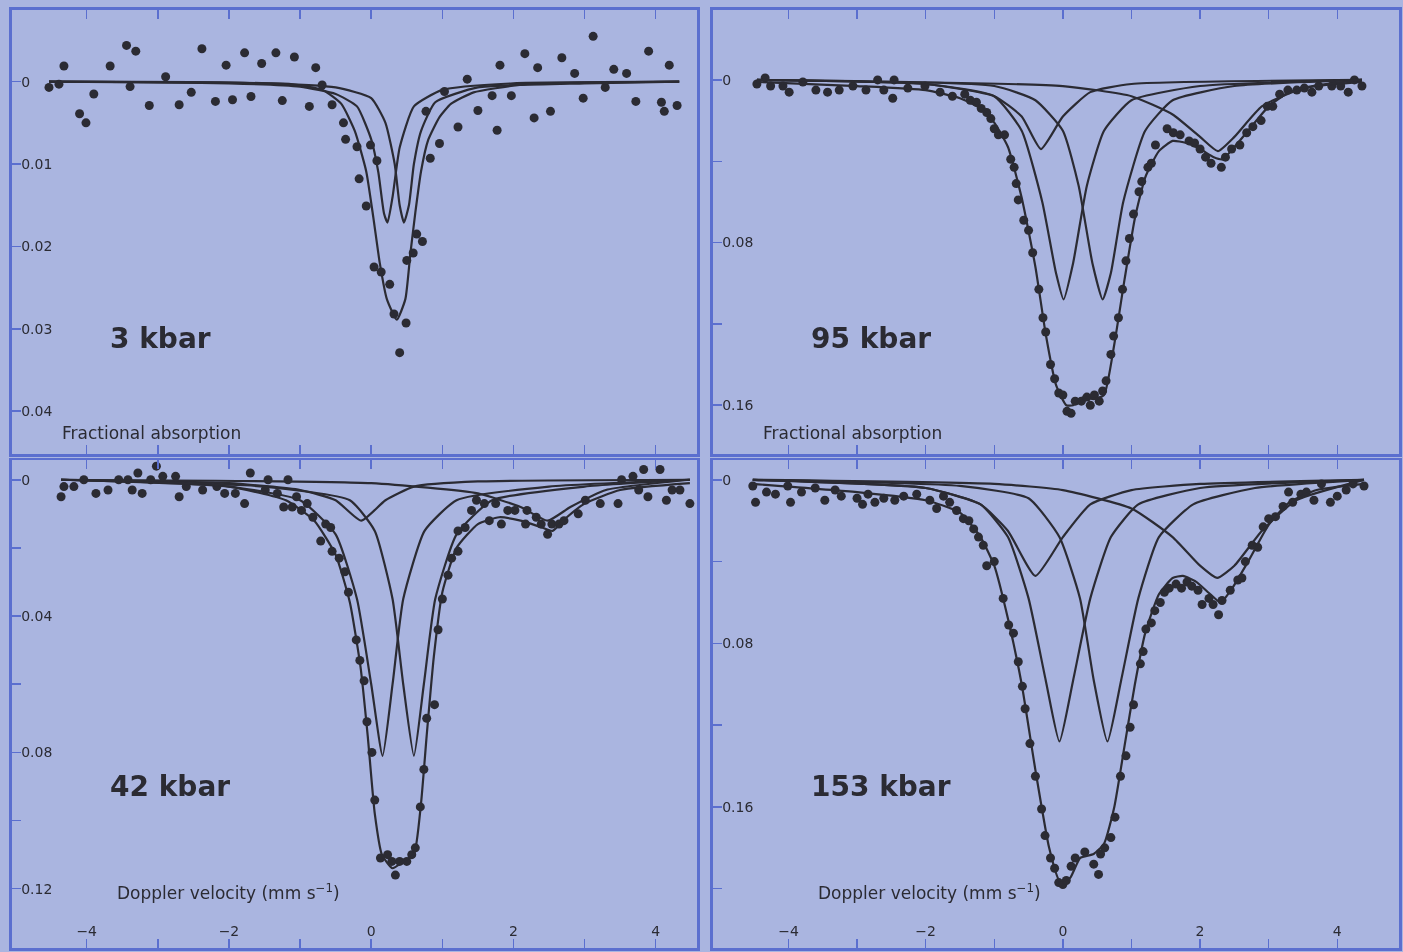  I want to click on annotation: 153 kbar, so click(881, 786).